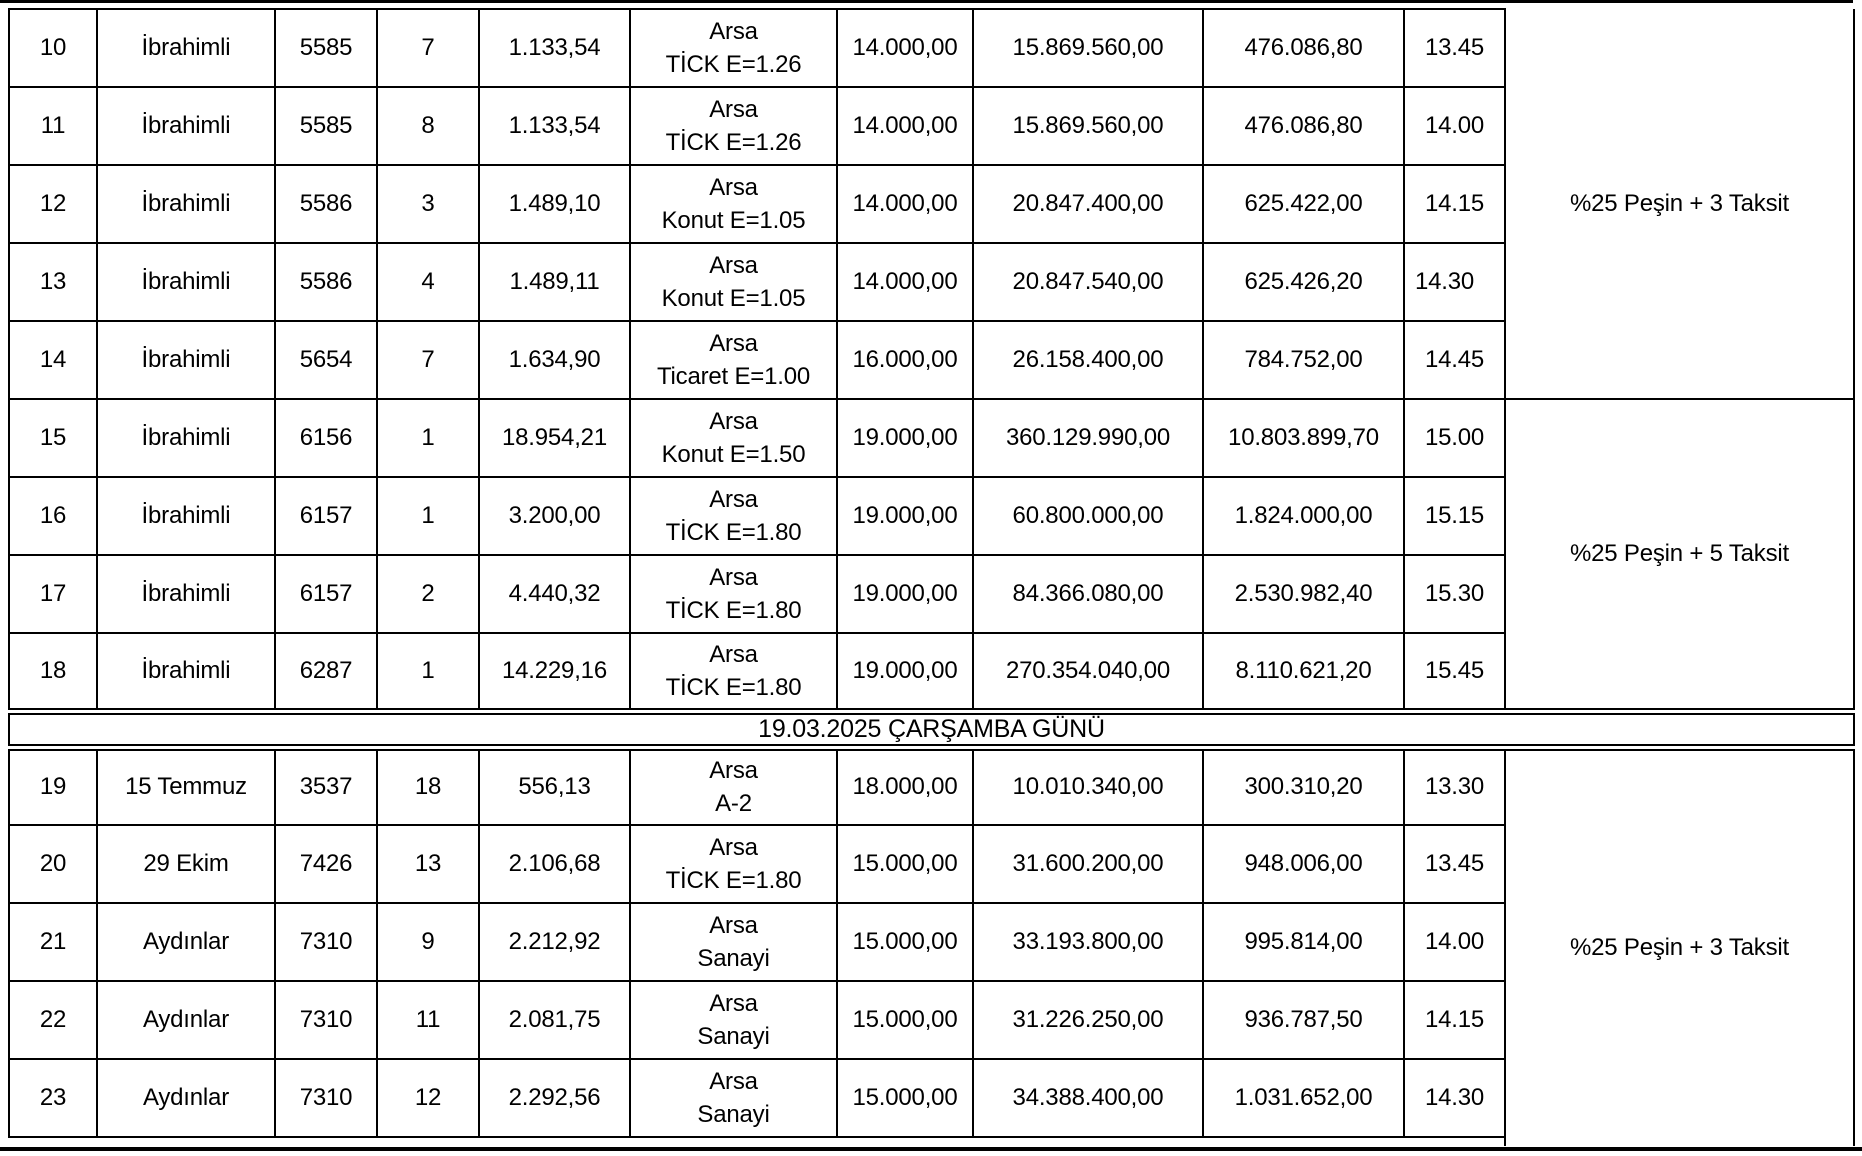  What do you see at coordinates (1088, 786) in the screenshot?
I see `cell-muhammen-bedel: 10.010.340,00` at bounding box center [1088, 786].